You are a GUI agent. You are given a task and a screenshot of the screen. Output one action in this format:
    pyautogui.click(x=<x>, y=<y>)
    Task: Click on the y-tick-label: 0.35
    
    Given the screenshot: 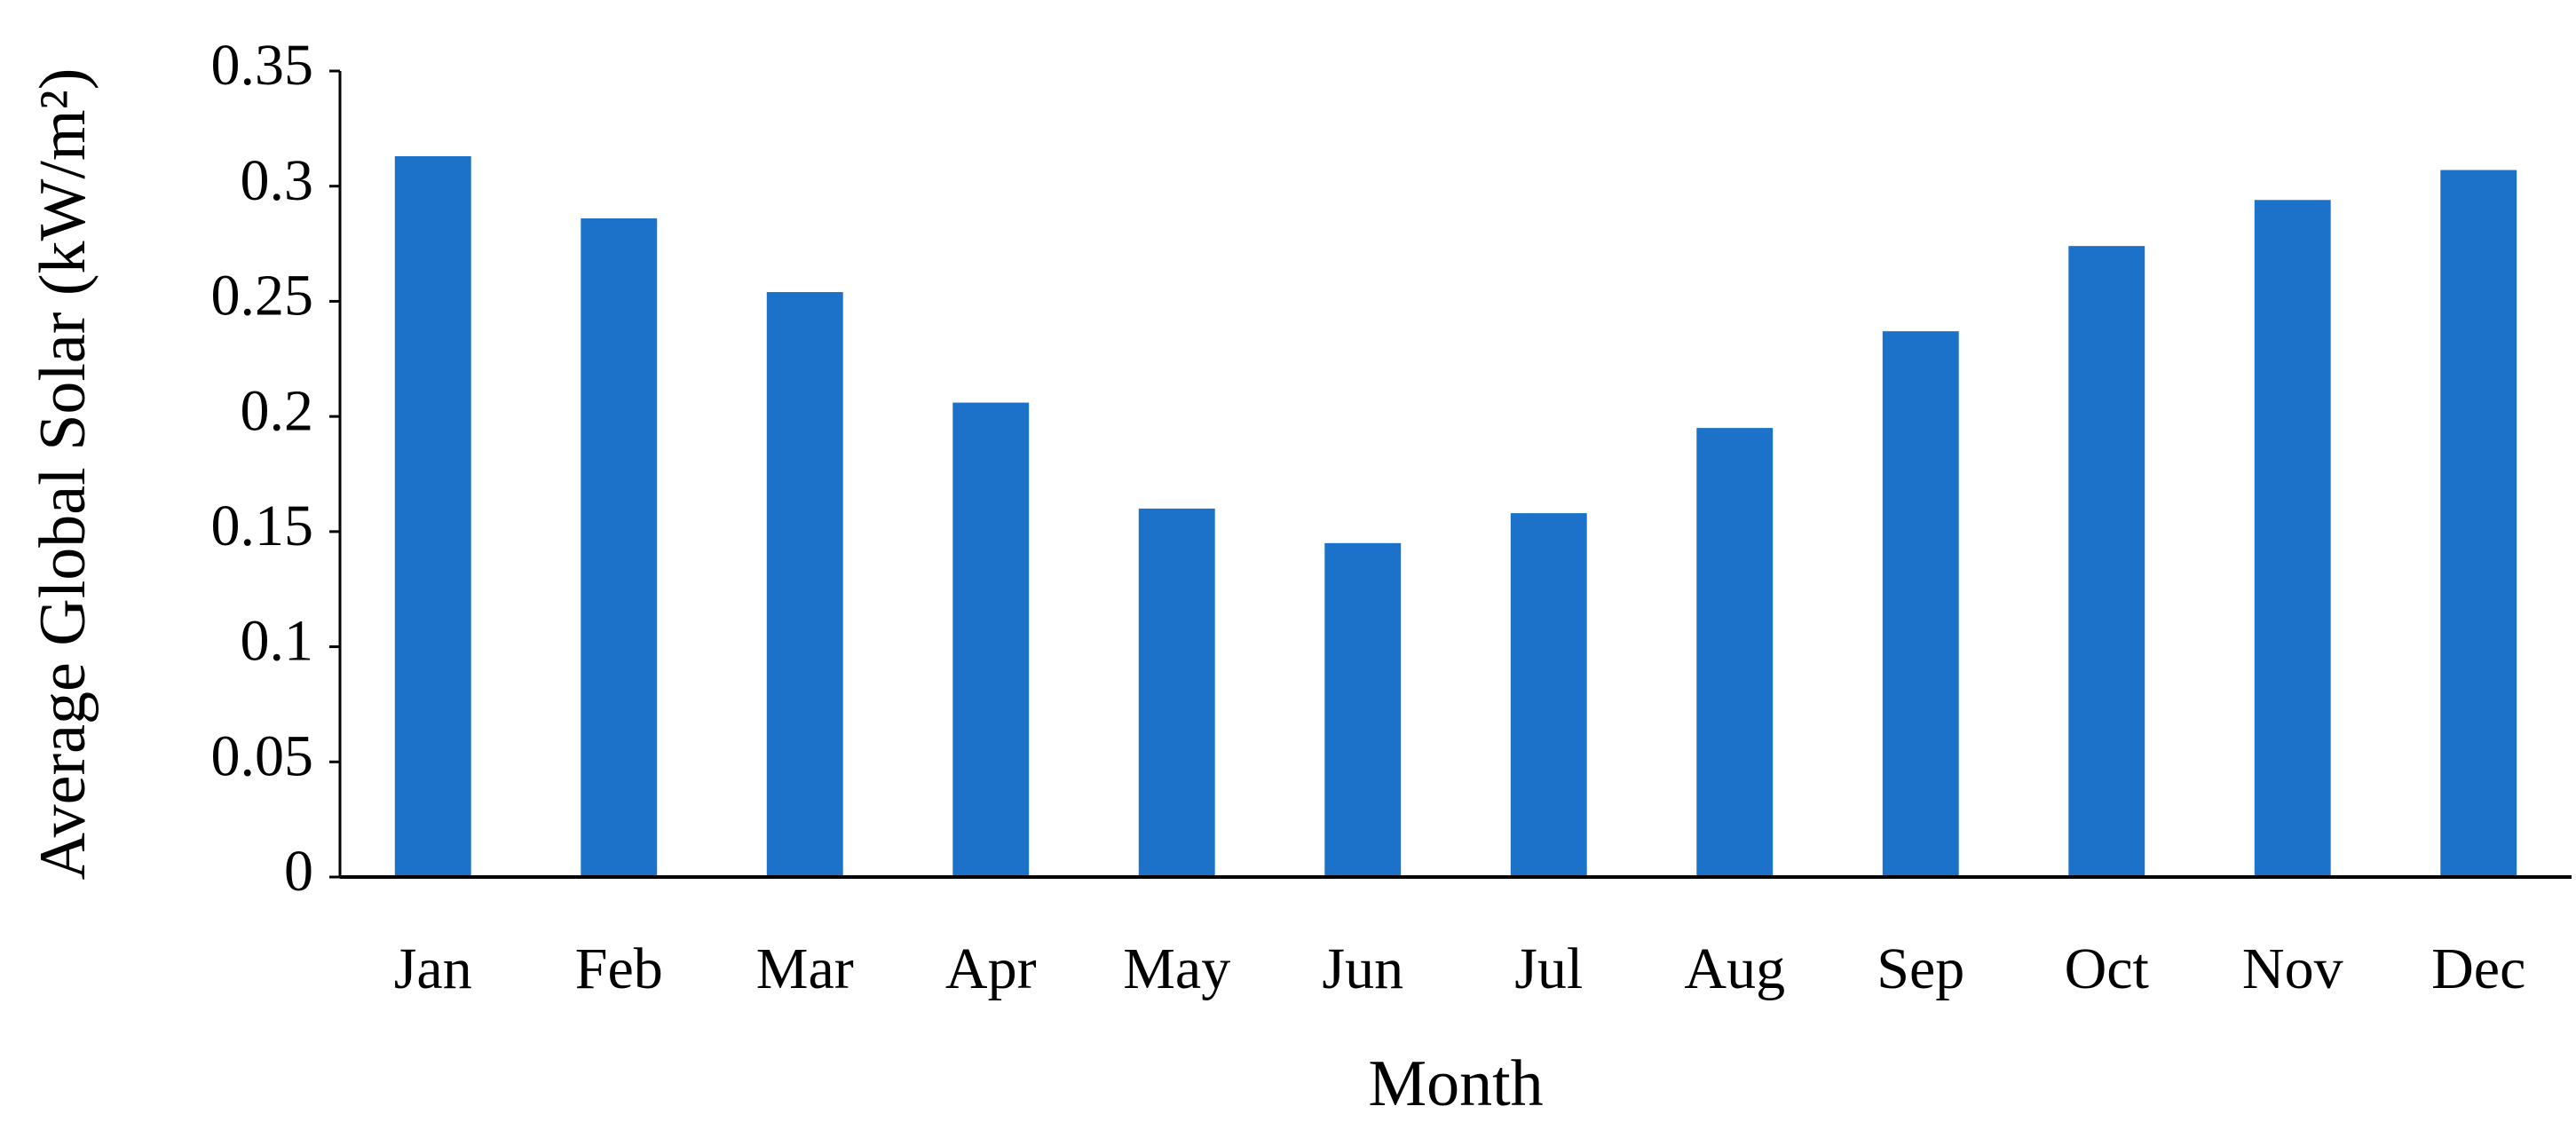 What is the action you would take?
    pyautogui.click(x=262, y=65)
    